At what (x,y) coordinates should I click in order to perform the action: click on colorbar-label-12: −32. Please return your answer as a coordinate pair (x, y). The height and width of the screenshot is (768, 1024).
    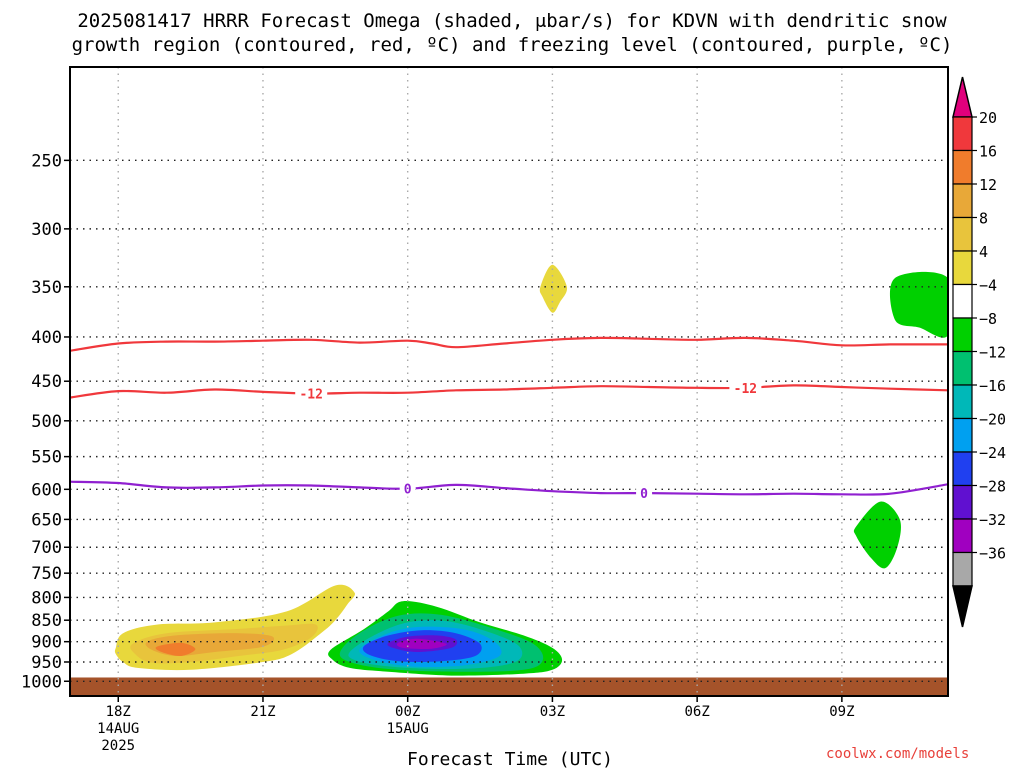
    Looking at the image, I should click on (992, 520).